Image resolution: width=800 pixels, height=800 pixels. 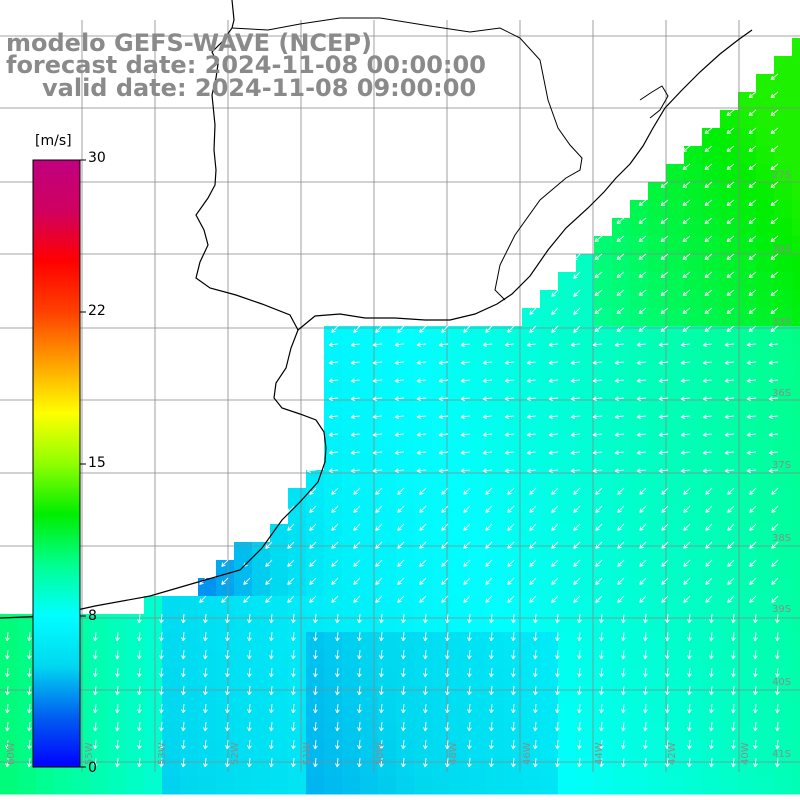 What do you see at coordinates (246, 65) in the screenshot?
I see `forecast-date: forecast date: 2024-11-08 00:00:00` at bounding box center [246, 65].